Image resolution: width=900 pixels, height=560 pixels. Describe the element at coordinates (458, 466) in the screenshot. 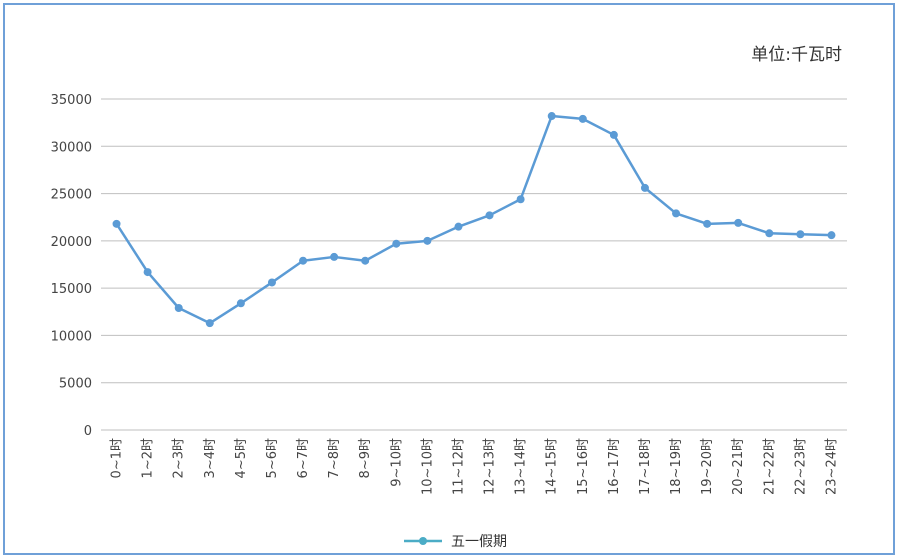

I see `x-tick-label: 11~12时` at that location.